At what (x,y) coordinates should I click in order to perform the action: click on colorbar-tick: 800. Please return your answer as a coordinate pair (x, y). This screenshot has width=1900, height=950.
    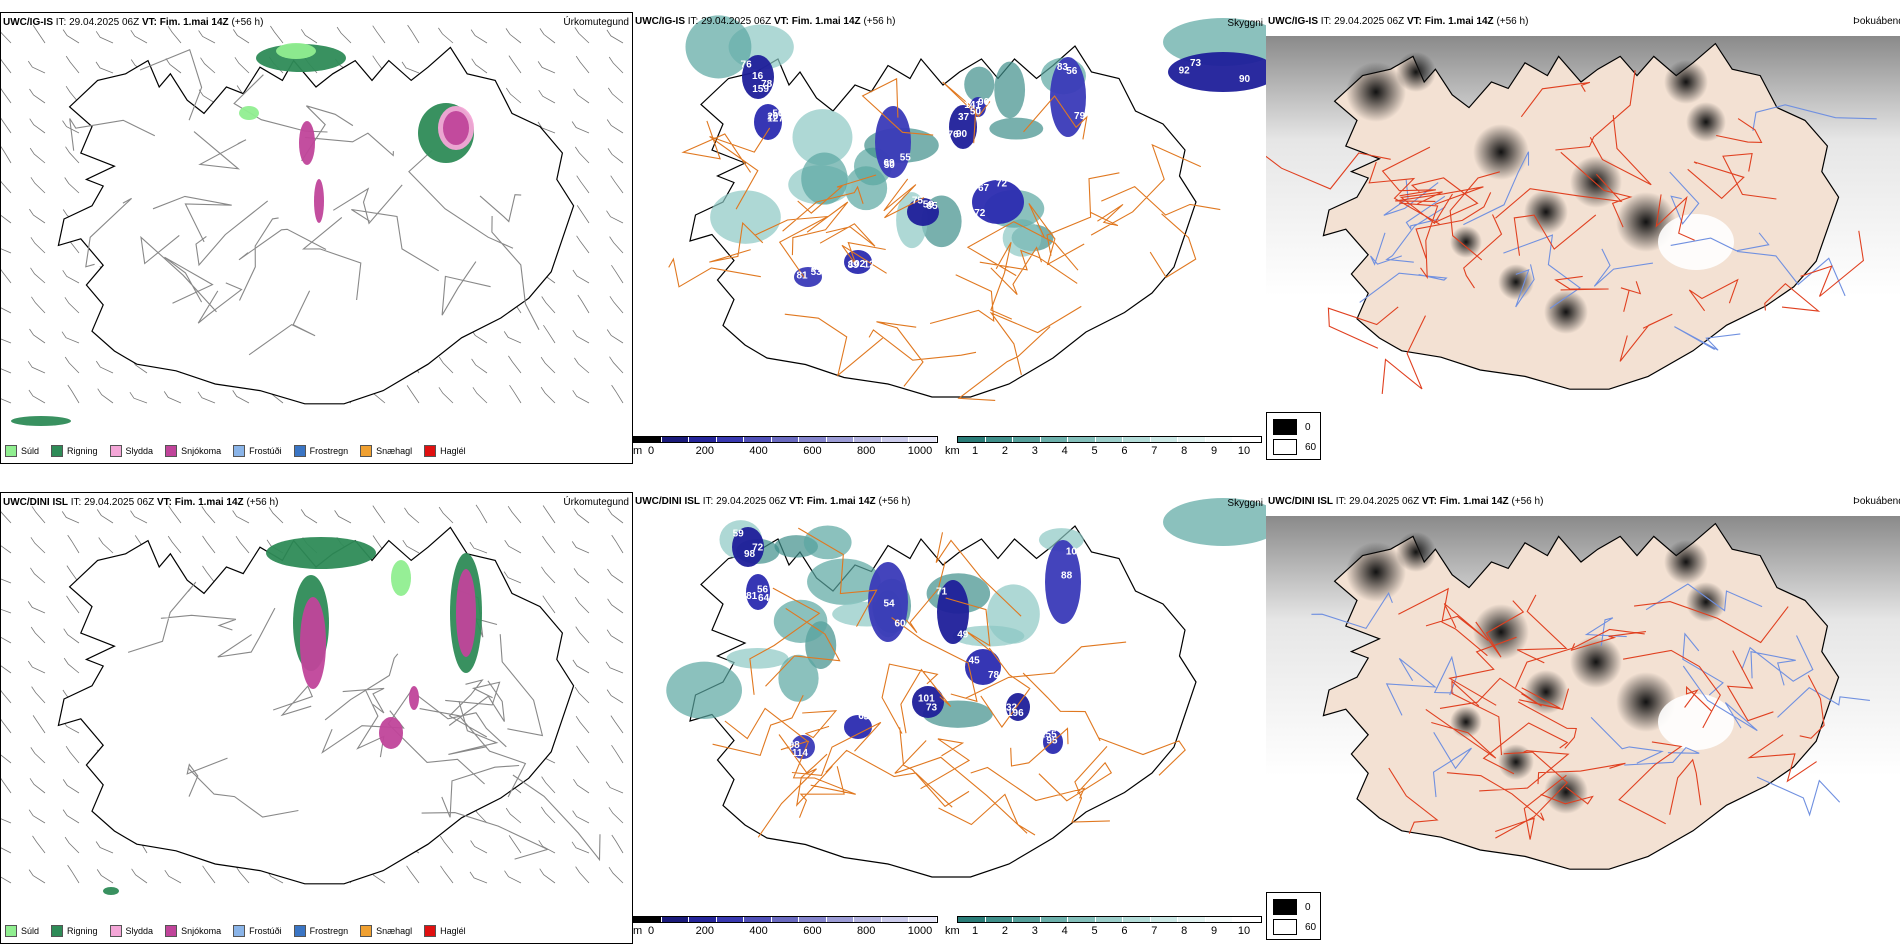
    Looking at the image, I should click on (866, 451).